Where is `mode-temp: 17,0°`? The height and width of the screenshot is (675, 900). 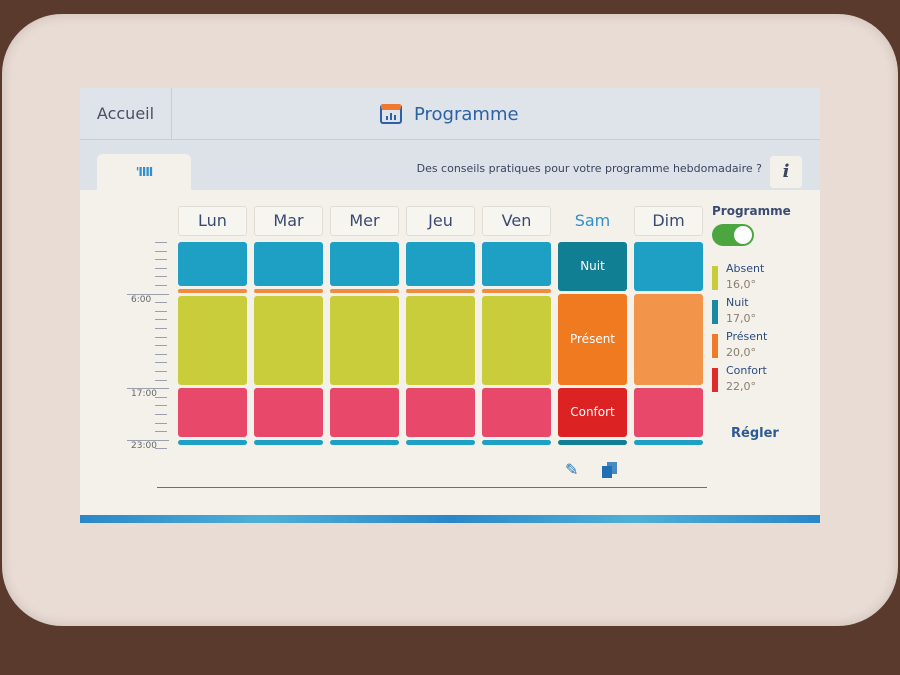
mode-temp: 17,0° is located at coordinates (741, 318).